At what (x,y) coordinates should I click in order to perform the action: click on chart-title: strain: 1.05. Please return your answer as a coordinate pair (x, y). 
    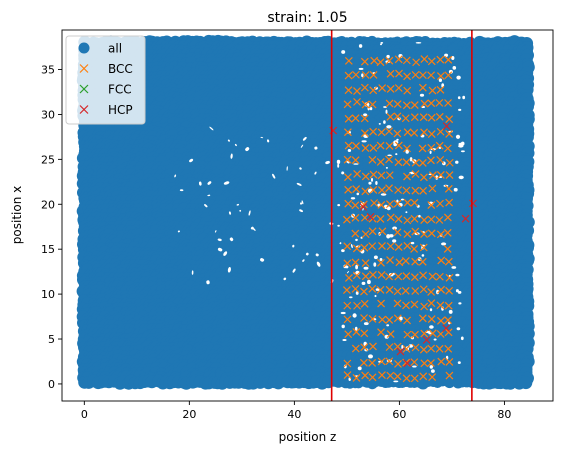
    Looking at the image, I should click on (307, 18).